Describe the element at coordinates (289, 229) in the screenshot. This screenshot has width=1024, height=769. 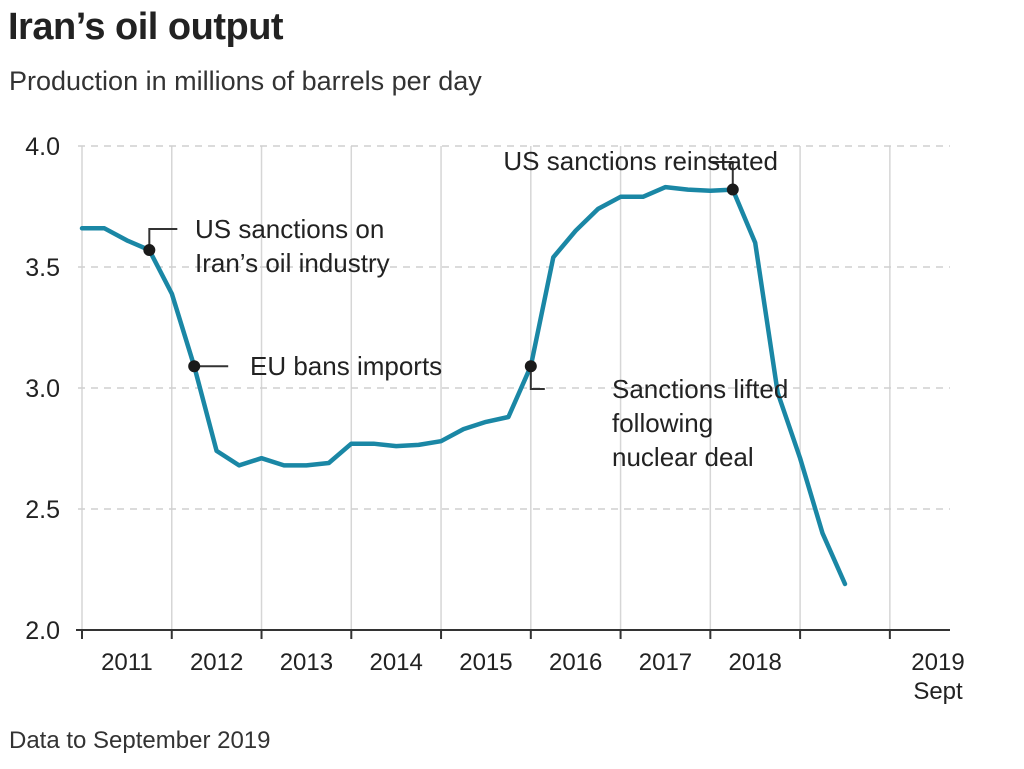
I see `annotation-text: US sanctions on` at that location.